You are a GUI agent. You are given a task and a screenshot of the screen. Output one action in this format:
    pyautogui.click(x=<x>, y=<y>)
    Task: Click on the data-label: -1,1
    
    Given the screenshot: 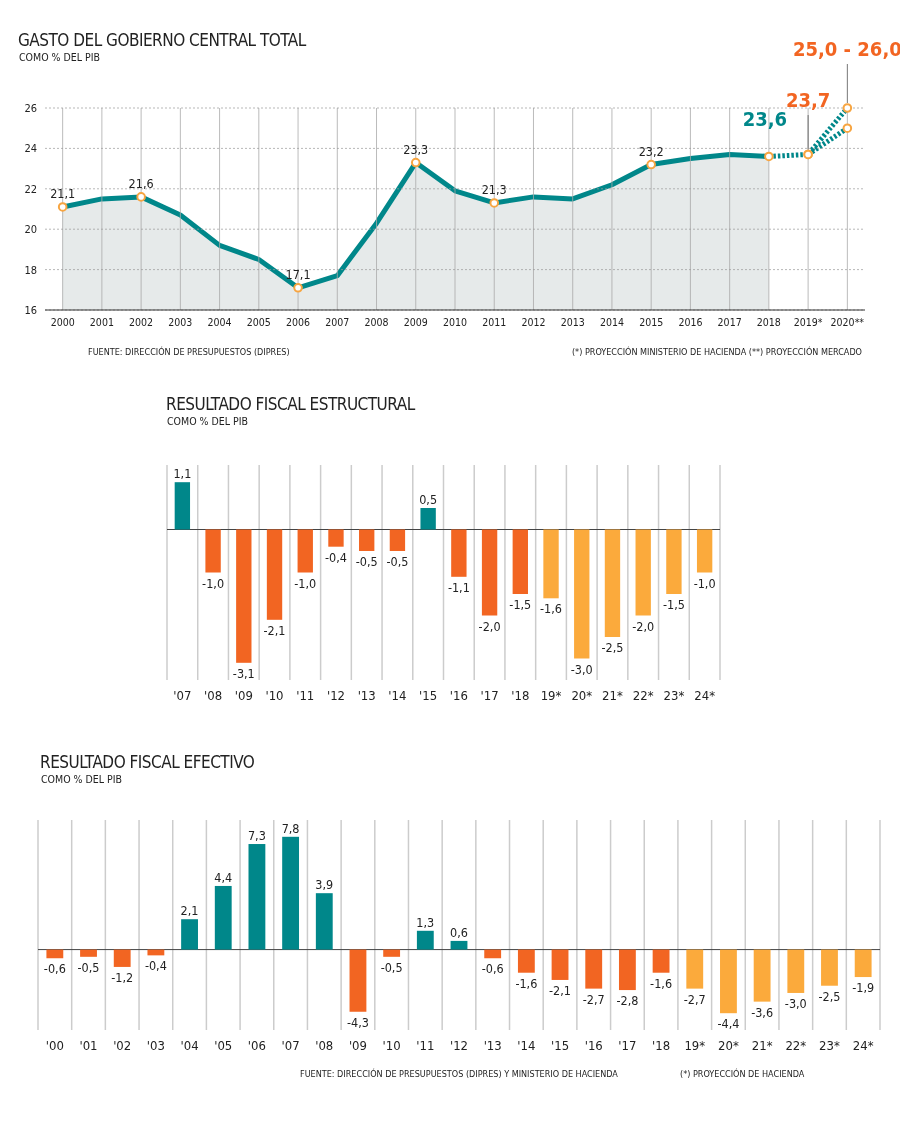 What is the action you would take?
    pyautogui.click(x=458, y=587)
    